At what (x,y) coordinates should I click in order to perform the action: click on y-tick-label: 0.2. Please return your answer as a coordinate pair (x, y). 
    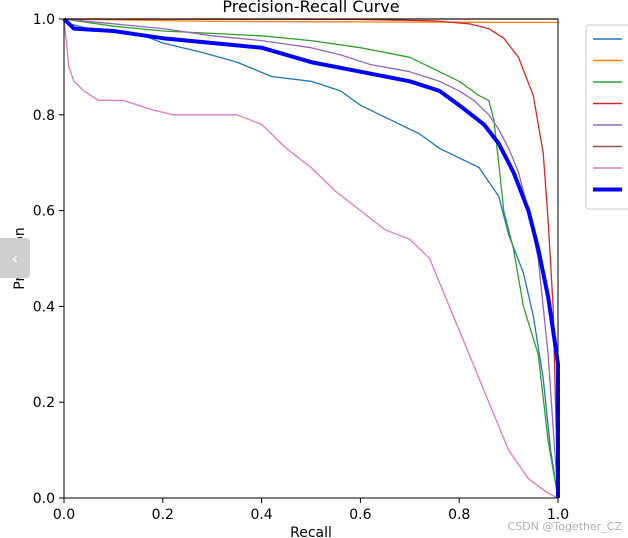
    Looking at the image, I should click on (44, 403).